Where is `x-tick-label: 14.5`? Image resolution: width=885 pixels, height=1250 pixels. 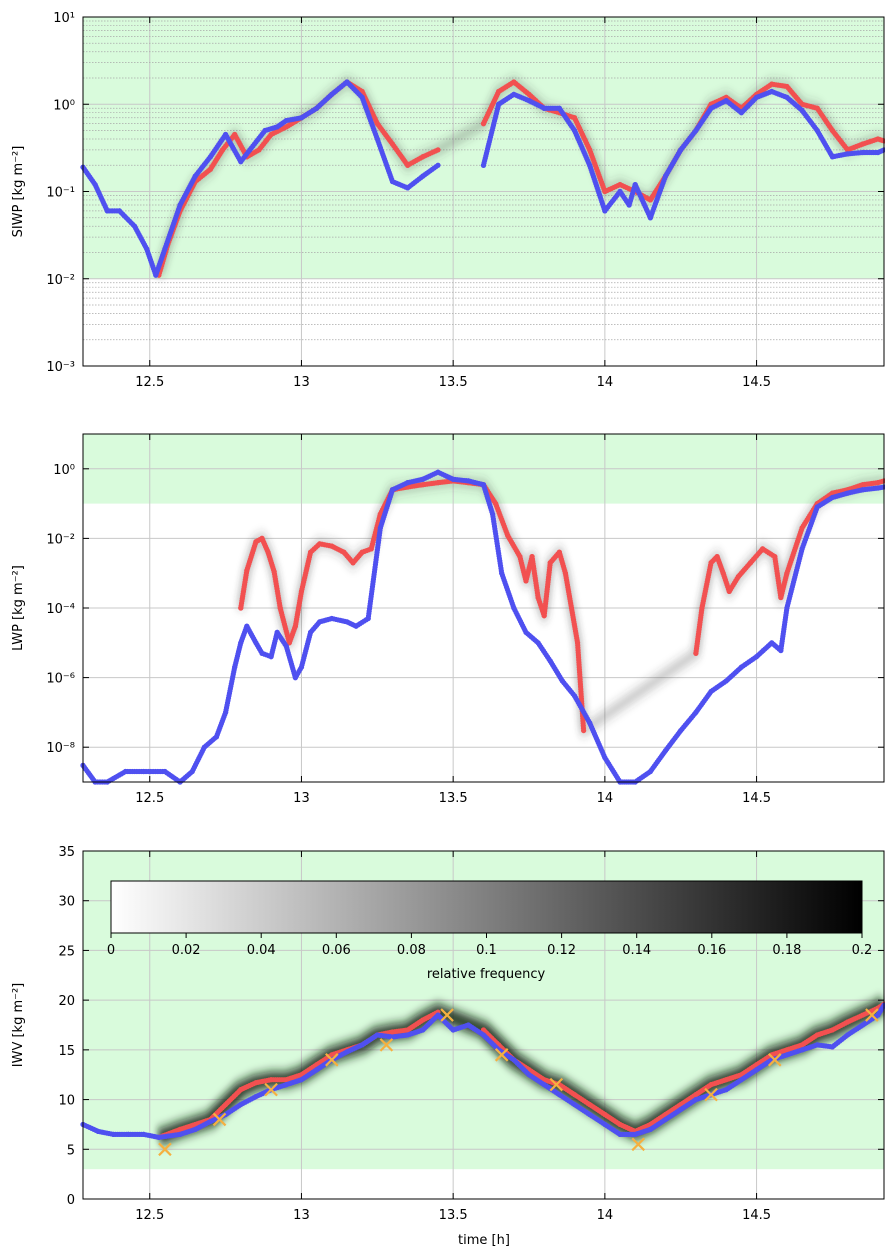 x-tick-label: 14.5 is located at coordinates (756, 798).